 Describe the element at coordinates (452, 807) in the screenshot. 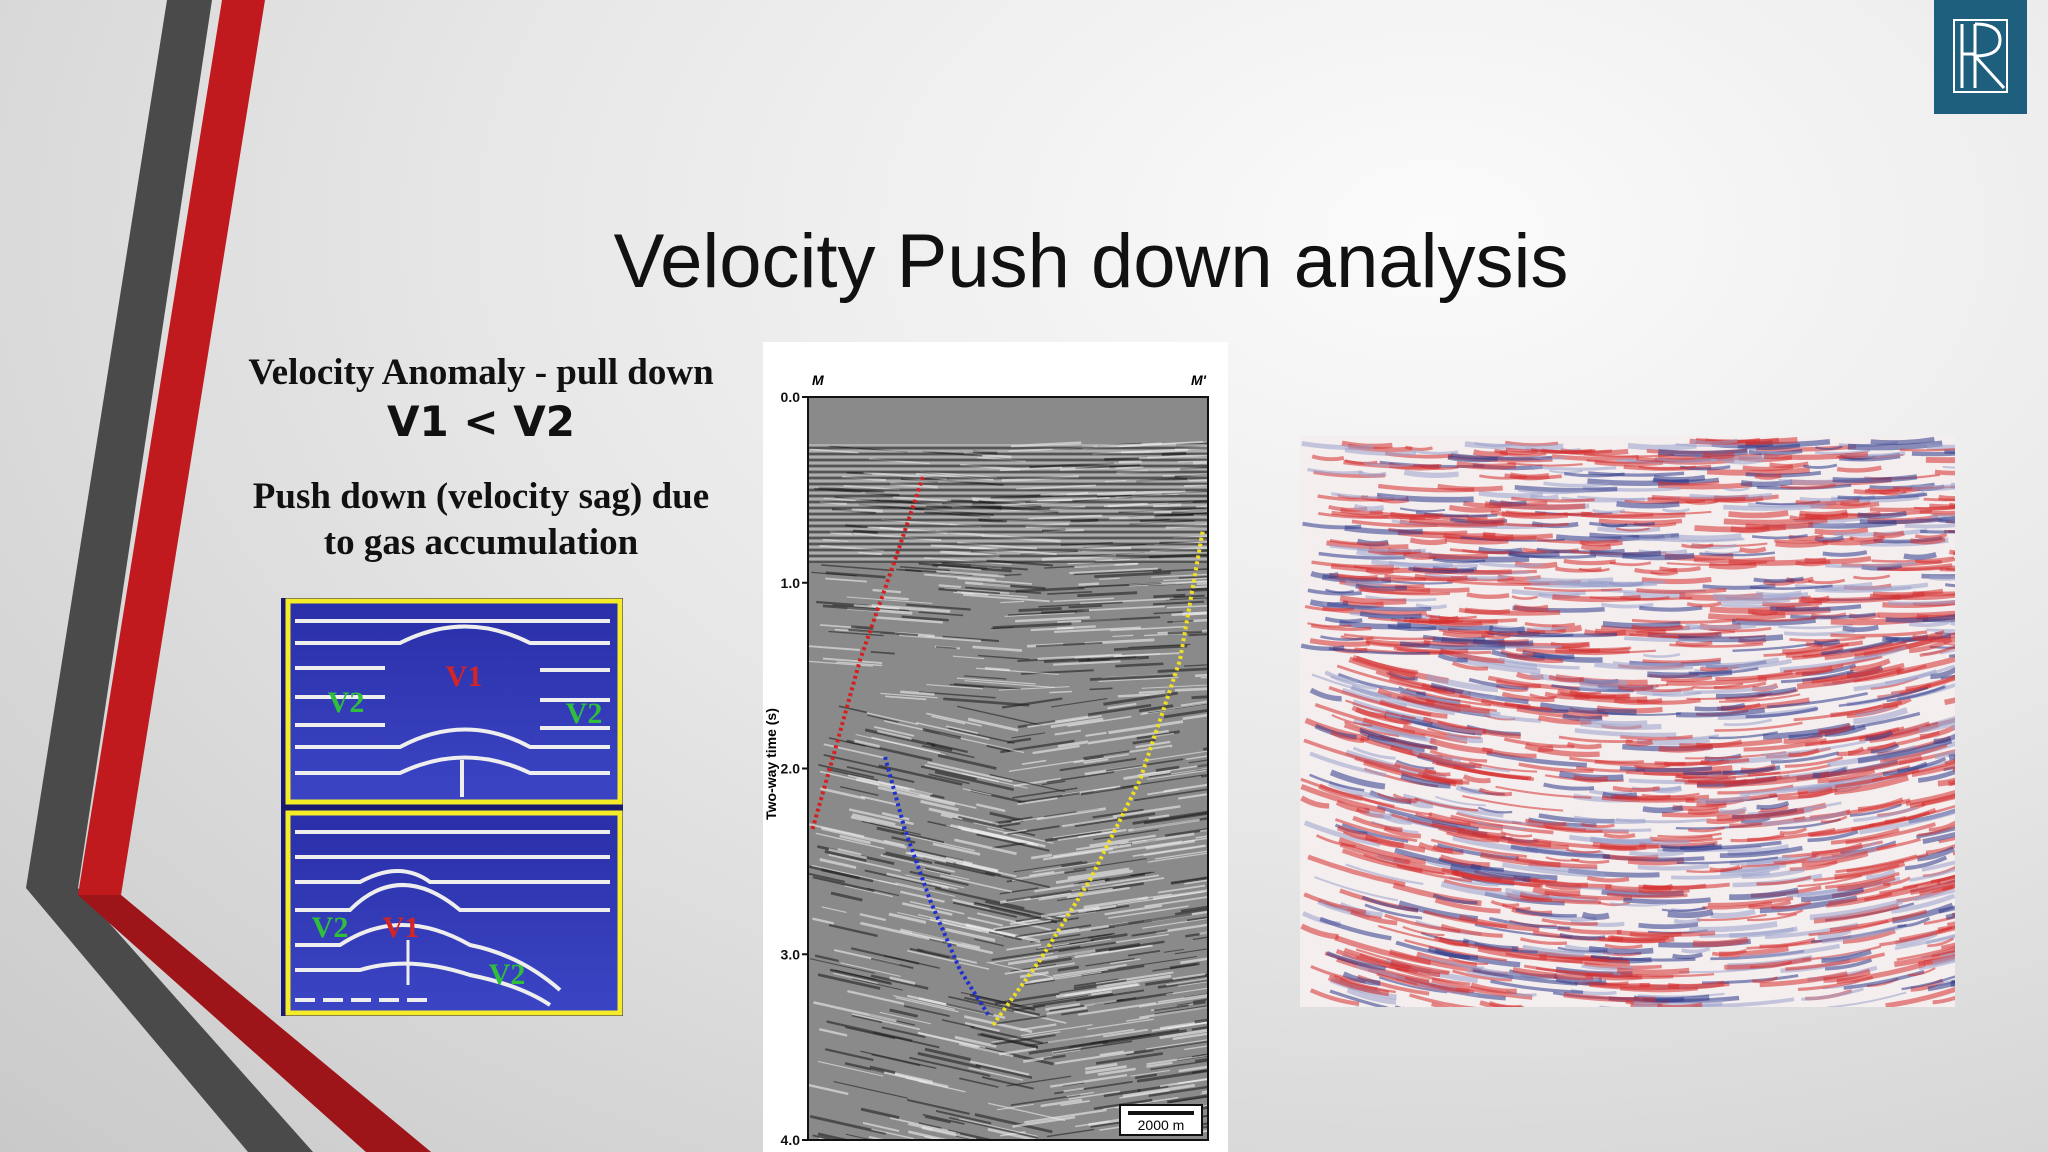

I see `diagram: V2 V1 V2 V2 V1 V2` at that location.